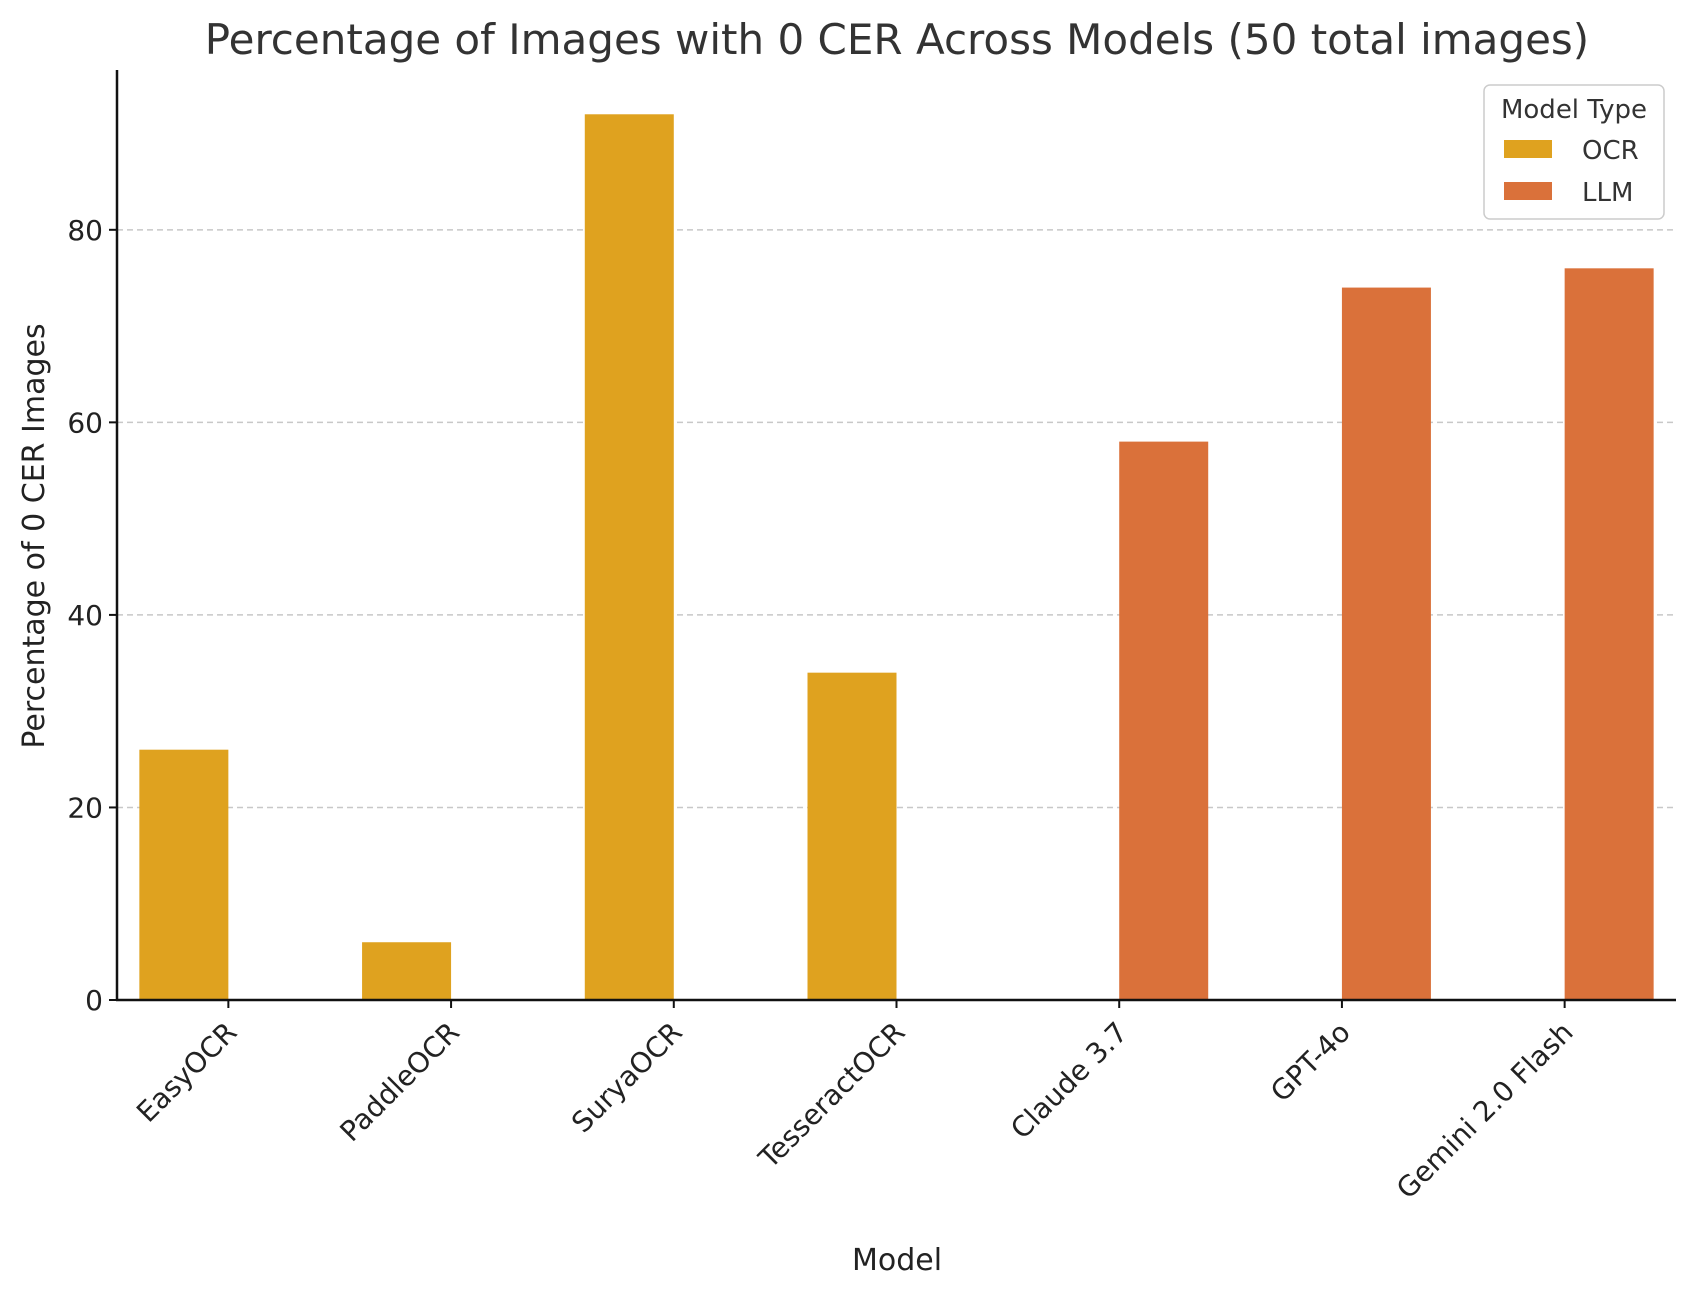 The height and width of the screenshot is (1294, 1686). Describe the element at coordinates (186, 1072) in the screenshot. I see `x-tick-label: EasyOCR` at that location.